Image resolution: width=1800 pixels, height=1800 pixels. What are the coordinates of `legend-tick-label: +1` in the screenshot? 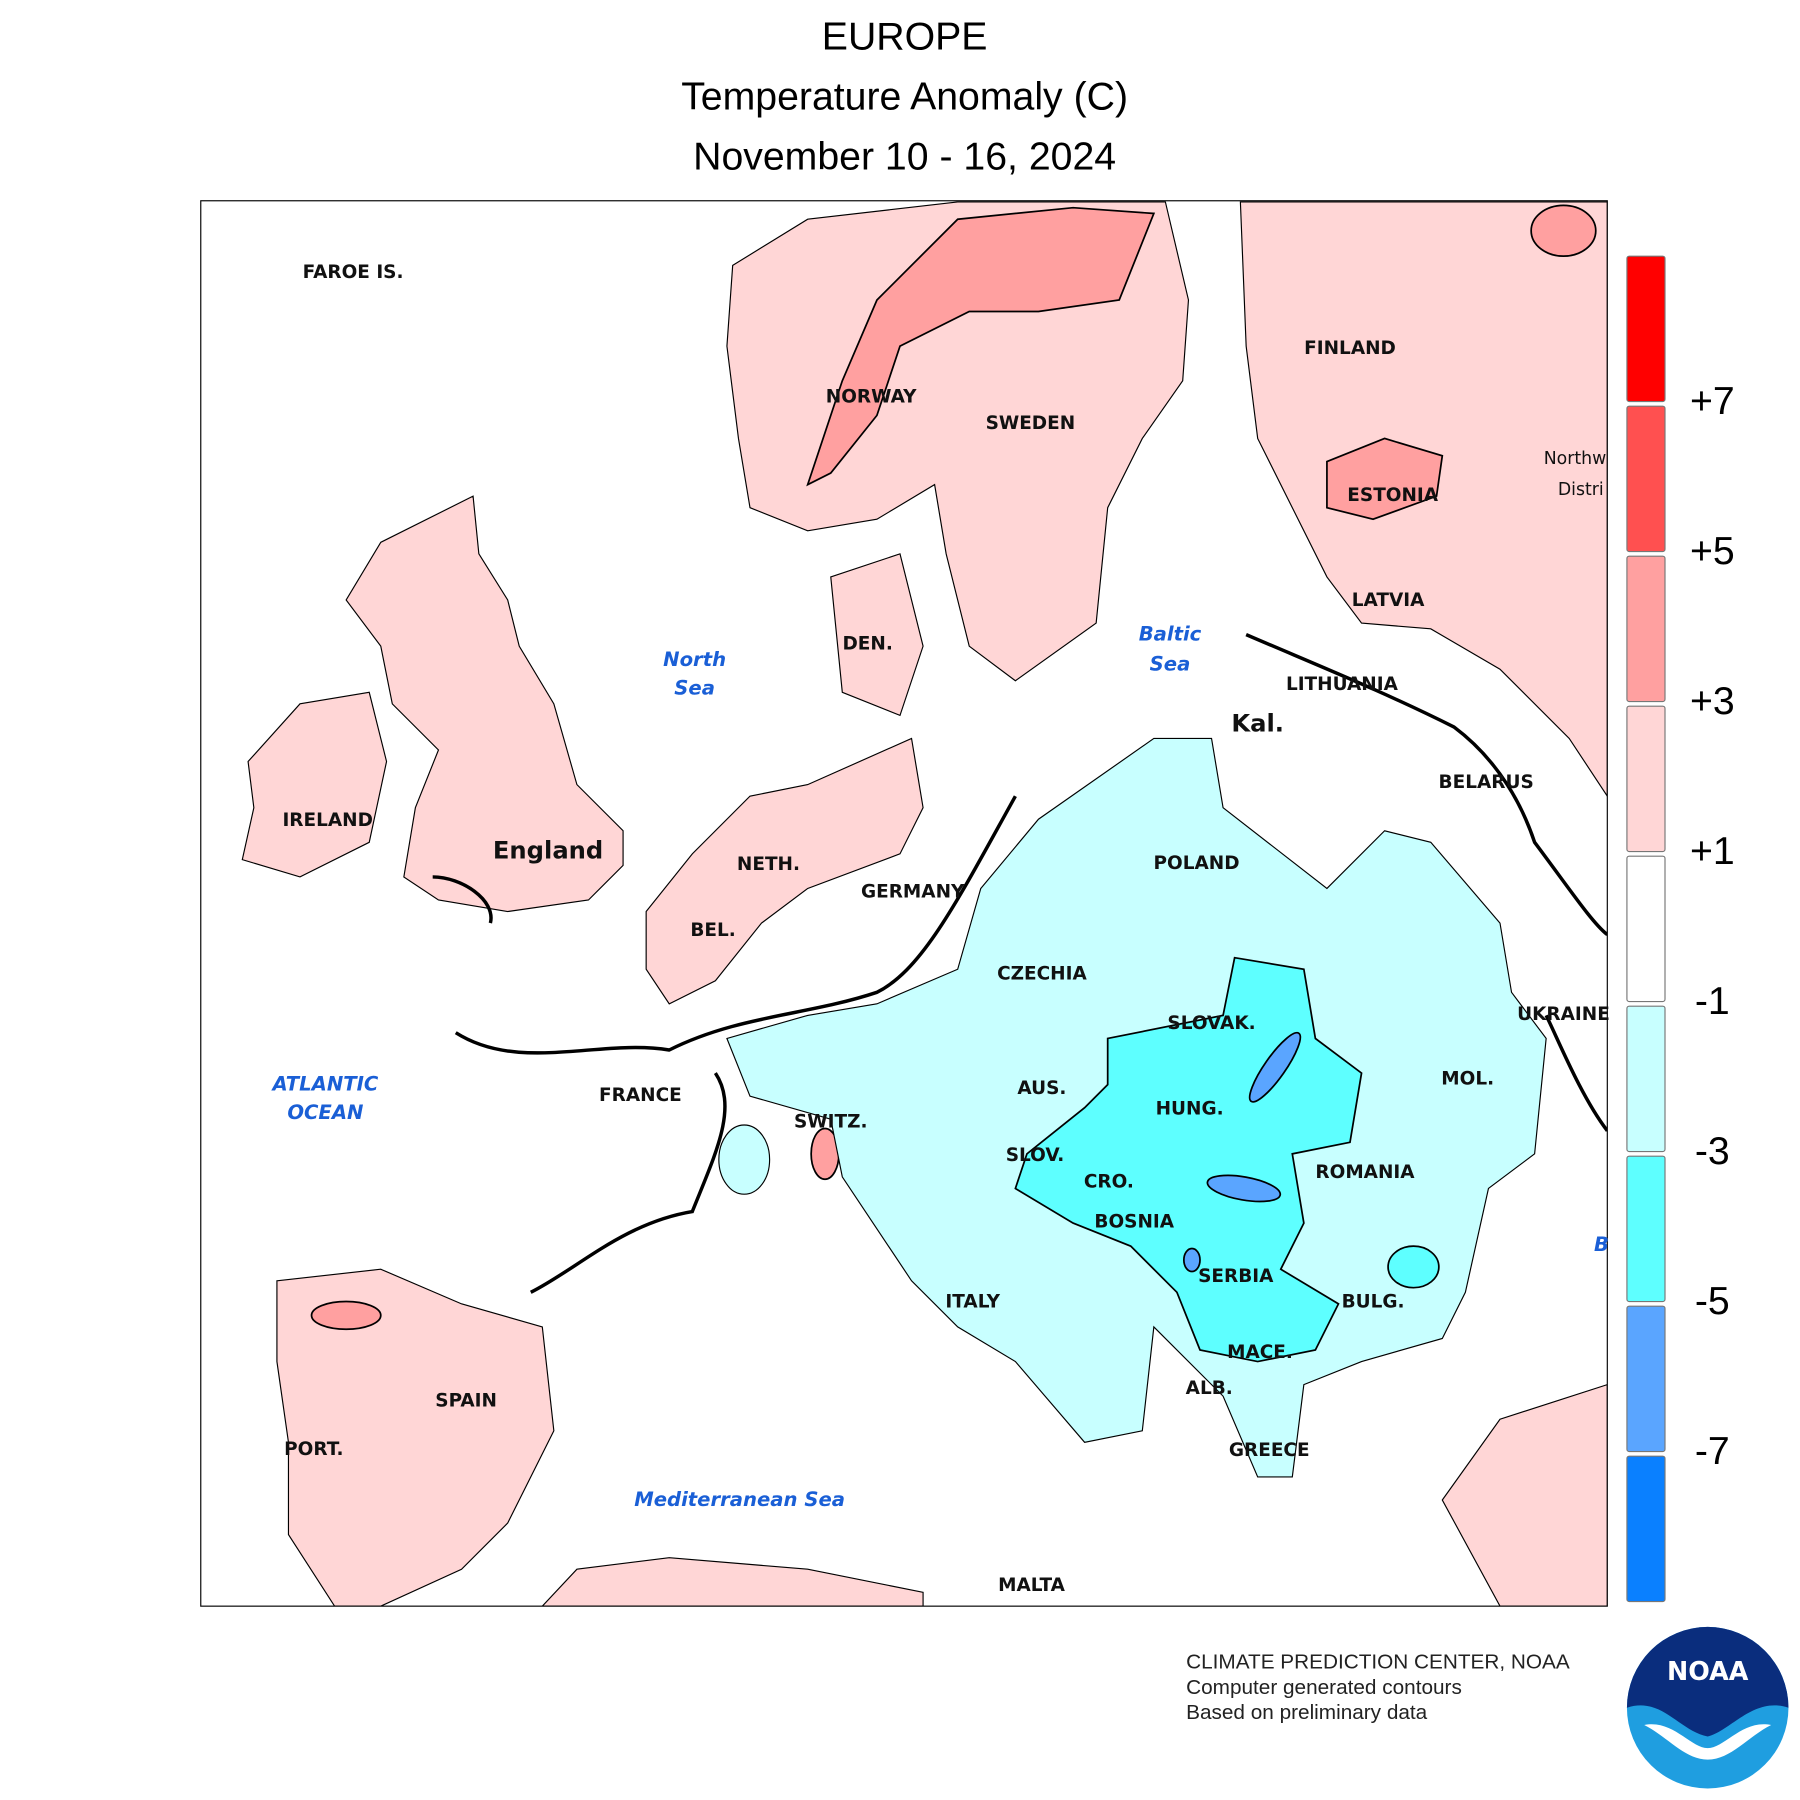 It's located at (1712, 851).